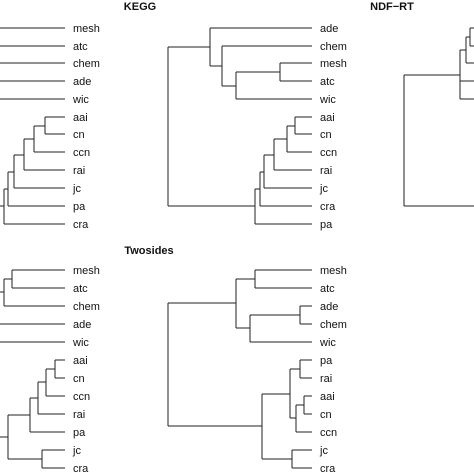 The width and height of the screenshot is (474, 474). I want to click on bottom-left-dendrogram, so click(32, 369).